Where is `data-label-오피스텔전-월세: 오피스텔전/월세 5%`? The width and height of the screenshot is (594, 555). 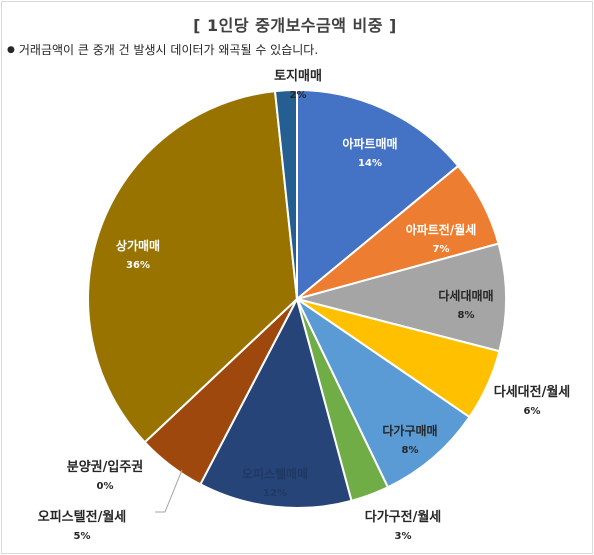 data-label-오피스텔전-월세: 오피스텔전/월세 5% is located at coordinates (82, 525).